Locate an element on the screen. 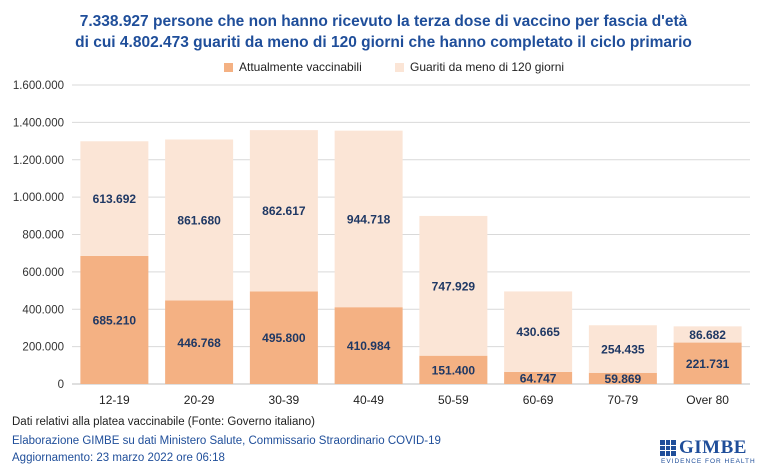 This screenshot has width=767, height=473. data-label-vaccinabili: 446.768 is located at coordinates (199, 343).